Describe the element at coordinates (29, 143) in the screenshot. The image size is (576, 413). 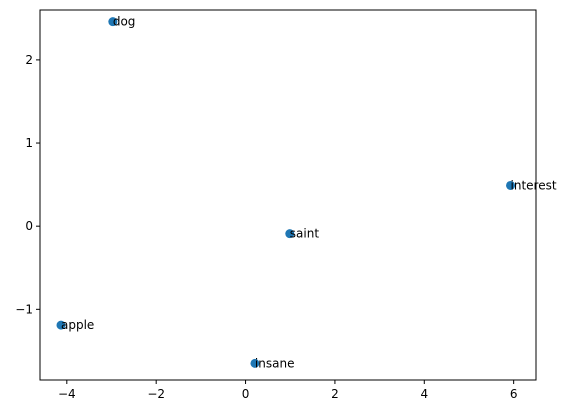
I see `y-tick-label: 1` at that location.